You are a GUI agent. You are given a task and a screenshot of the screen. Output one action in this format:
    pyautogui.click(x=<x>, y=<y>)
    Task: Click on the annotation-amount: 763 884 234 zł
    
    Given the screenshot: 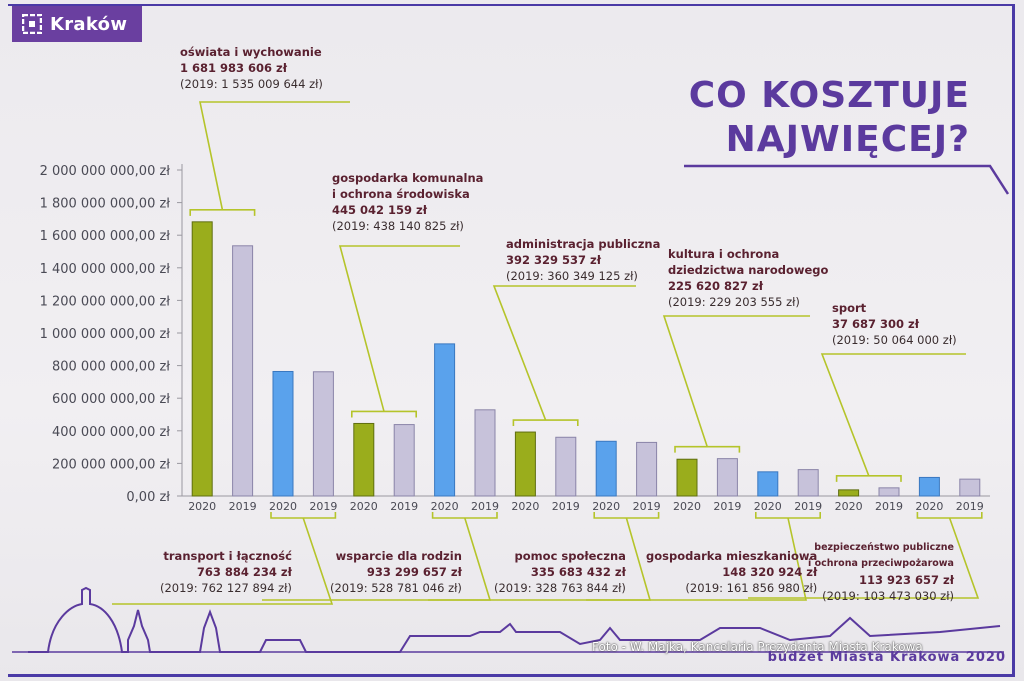 What is the action you would take?
    pyautogui.click(x=244, y=572)
    